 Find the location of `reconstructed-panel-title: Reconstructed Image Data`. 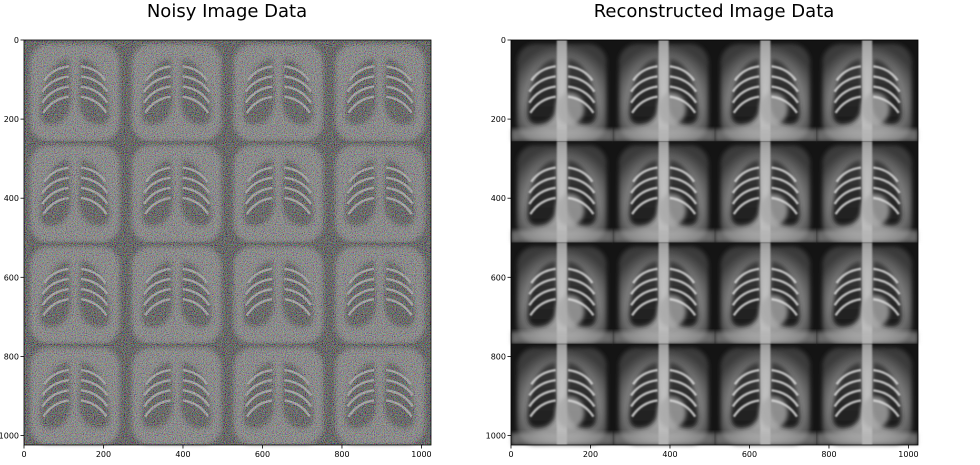

reconstructed-panel-title: Reconstructed Image Data is located at coordinates (714, 11).